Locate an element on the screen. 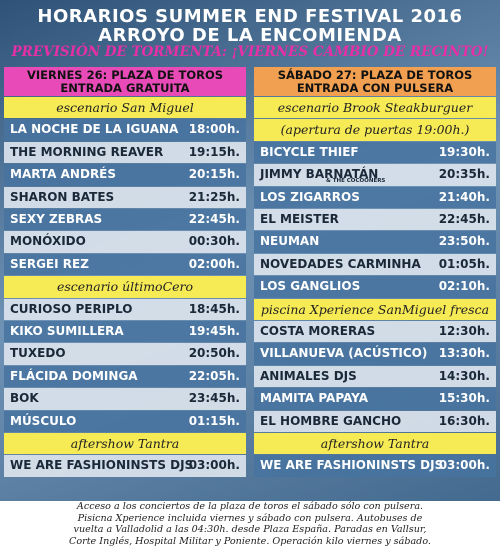 The height and width of the screenshot is (551, 500). act-name: KIKO SUMILLERA is located at coordinates (67, 331).